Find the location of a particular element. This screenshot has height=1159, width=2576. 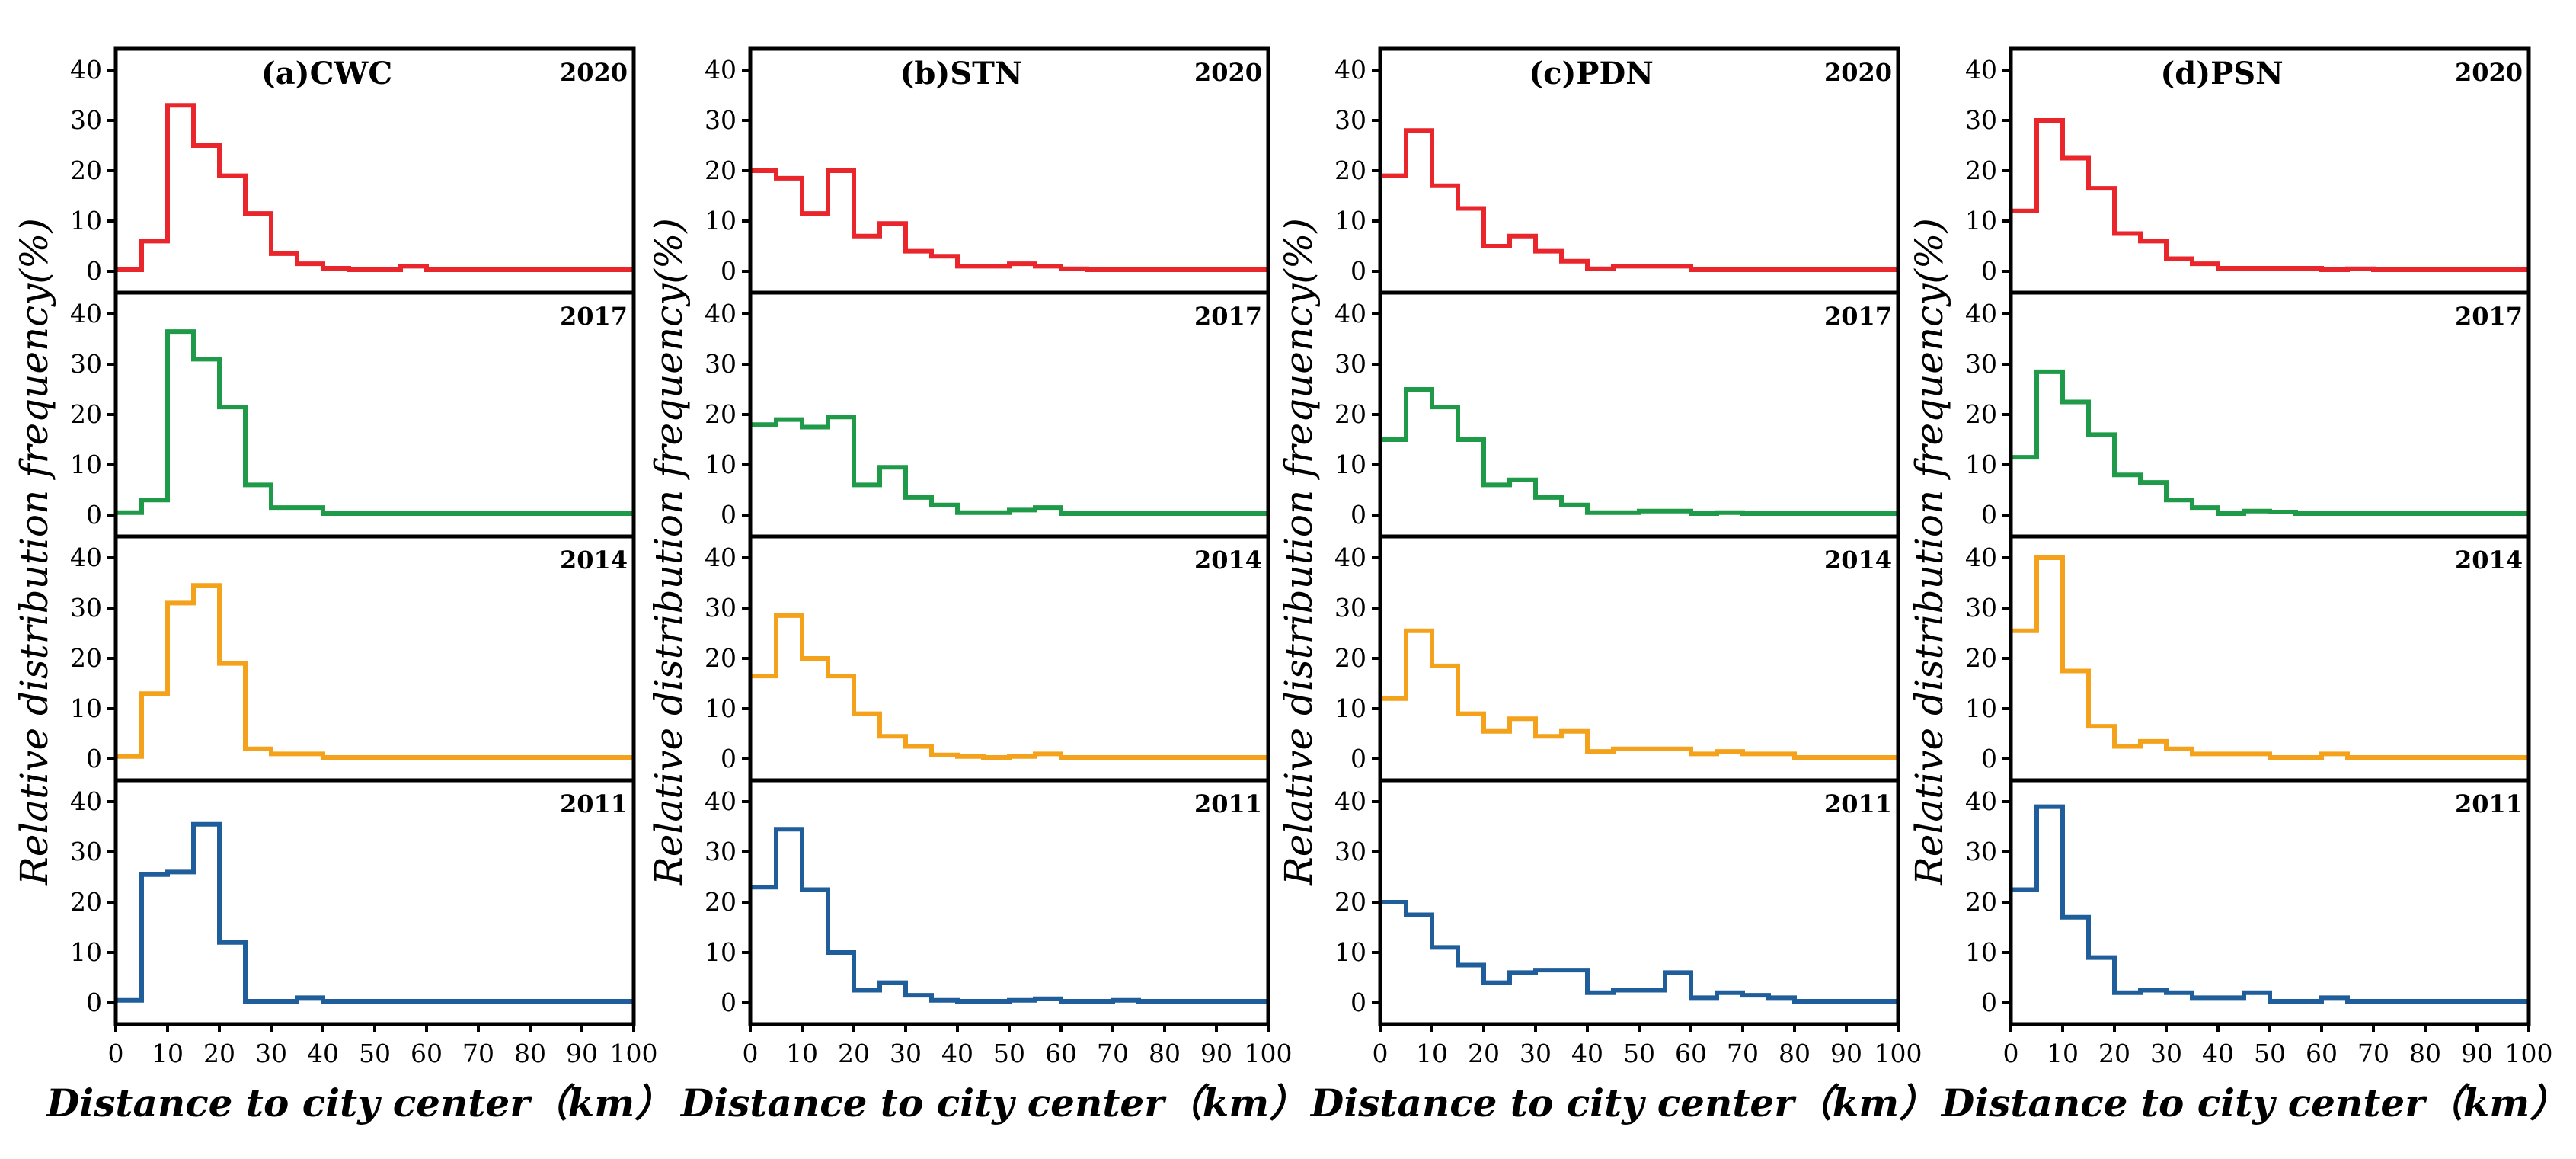

x-tick-label: 10 is located at coordinates (1432, 1053).